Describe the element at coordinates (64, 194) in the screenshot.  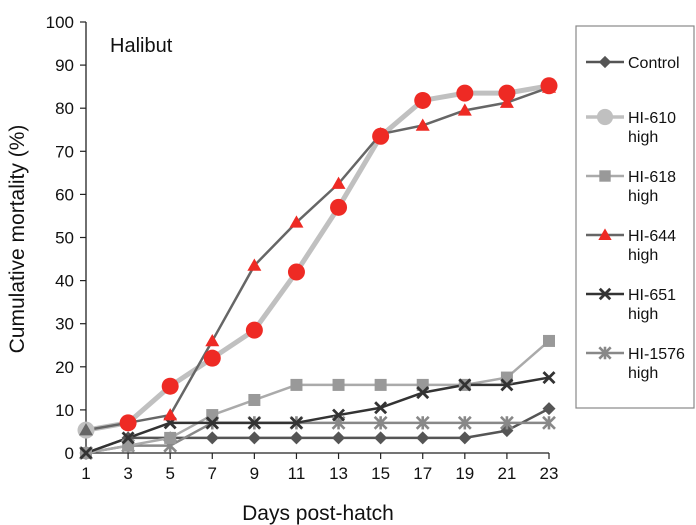
I see `y-tick-label: 60` at that location.